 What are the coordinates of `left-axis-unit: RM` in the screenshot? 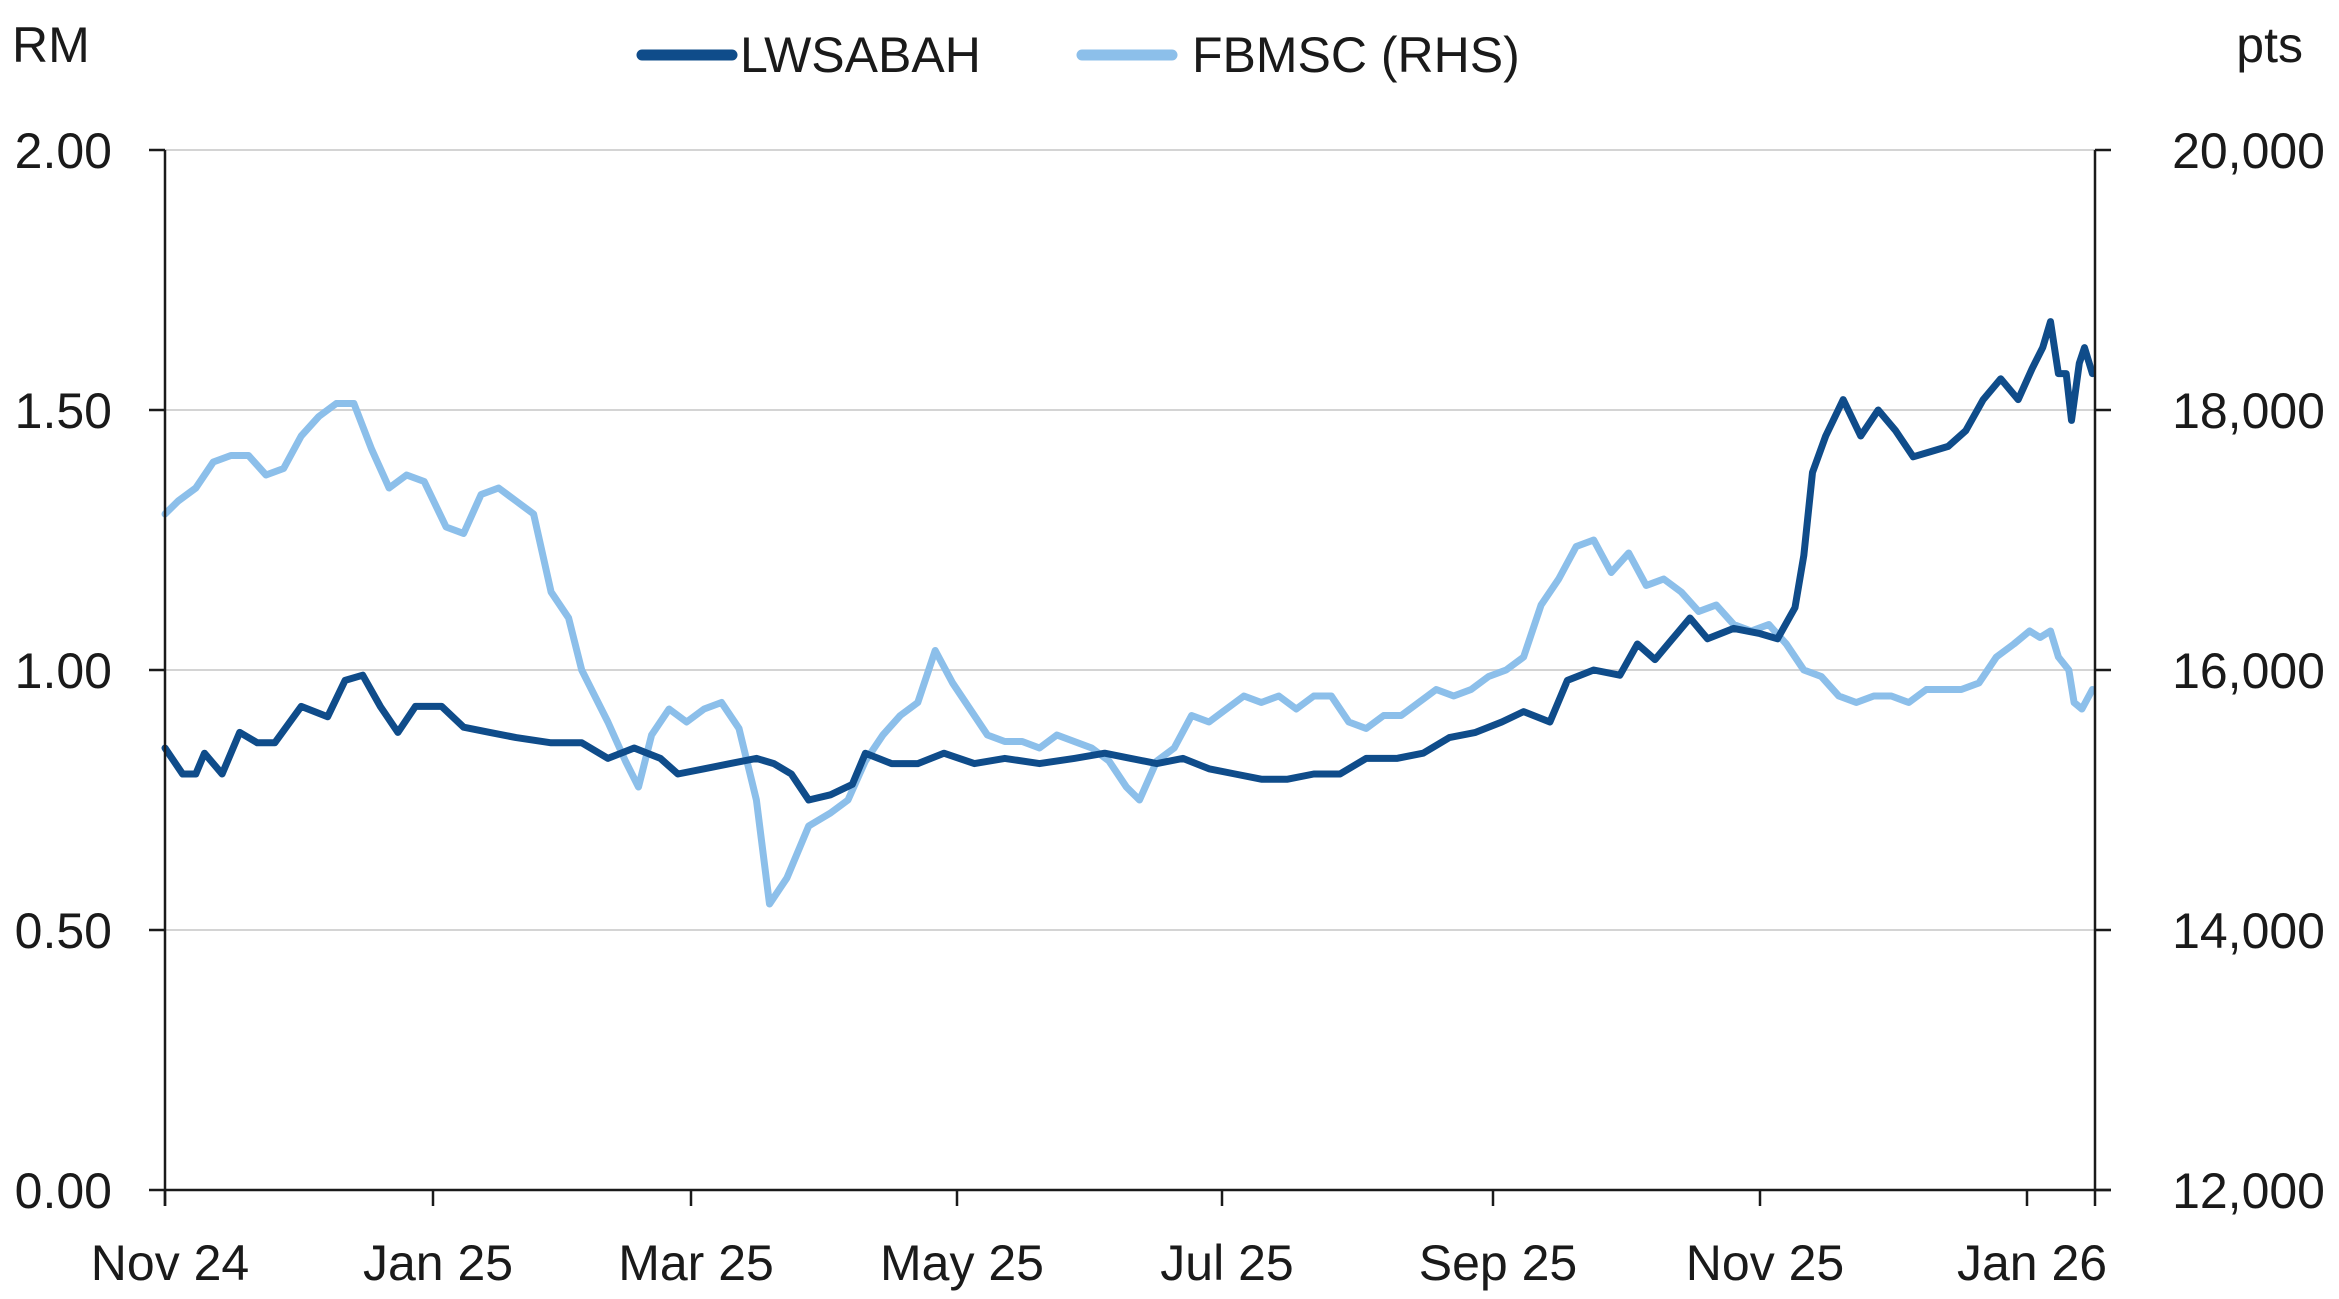 It's located at (51, 45).